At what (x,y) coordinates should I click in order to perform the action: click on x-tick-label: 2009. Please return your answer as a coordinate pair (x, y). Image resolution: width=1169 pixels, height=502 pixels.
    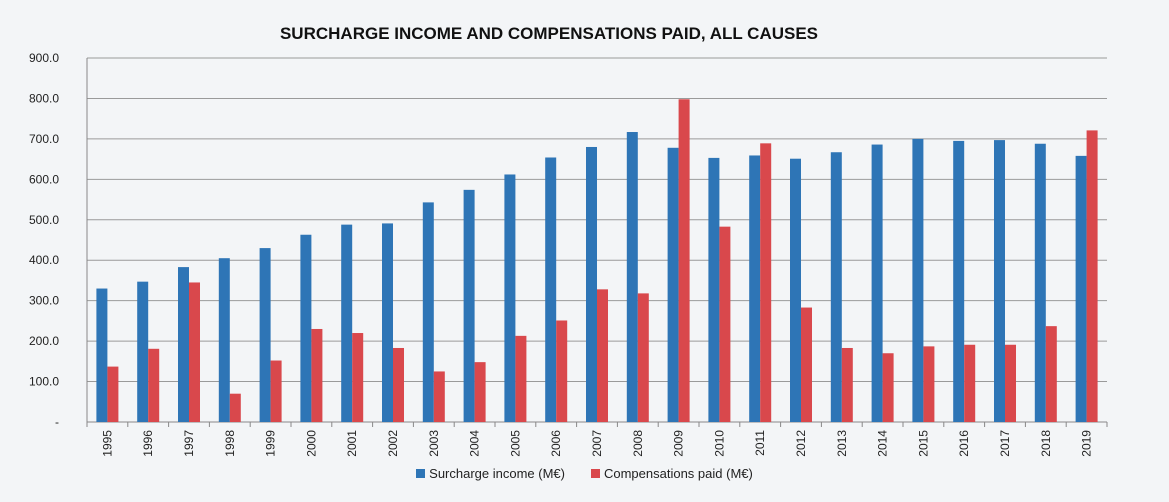
    Looking at the image, I should click on (679, 443).